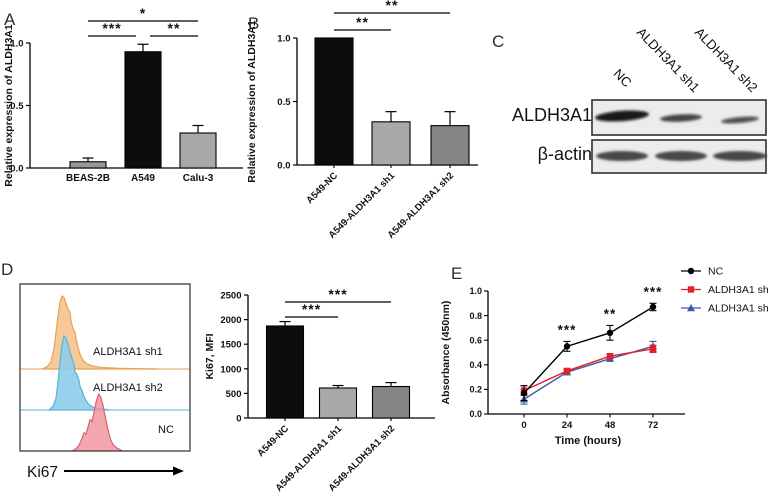 This screenshot has width=768, height=499. I want to click on panel-d-flow-histograms: ALDH3A1 sh1 ALDH3A1 sh2 NC Ki67, so click(105, 382).